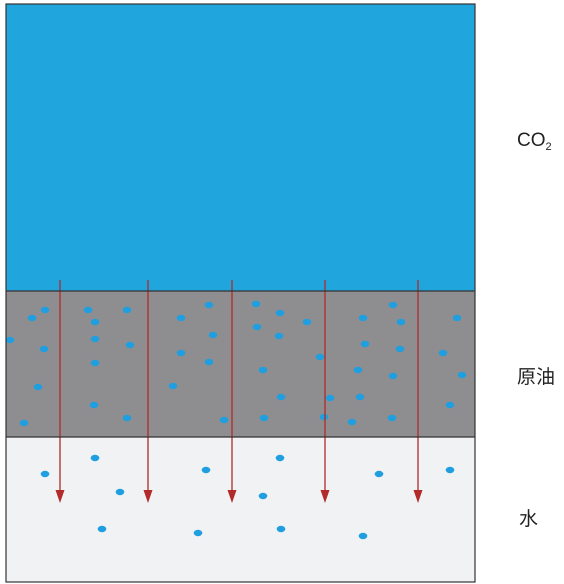  Describe the element at coordinates (531, 140) in the screenshot. I see `co2-label-main: CO` at that location.